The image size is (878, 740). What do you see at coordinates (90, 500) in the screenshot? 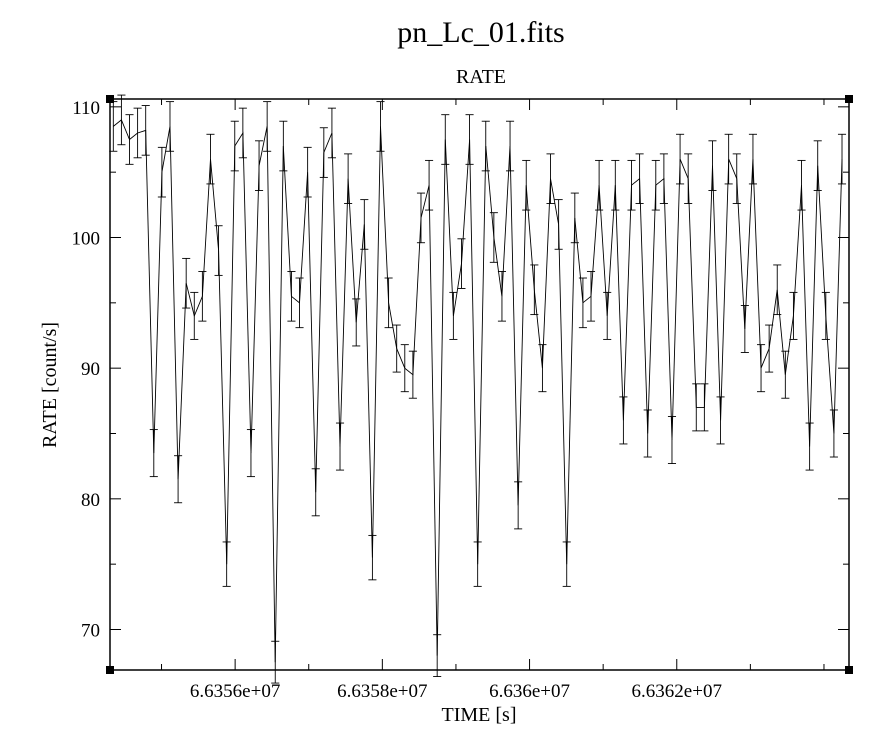
I see `y-tick-label: 80` at bounding box center [90, 500].